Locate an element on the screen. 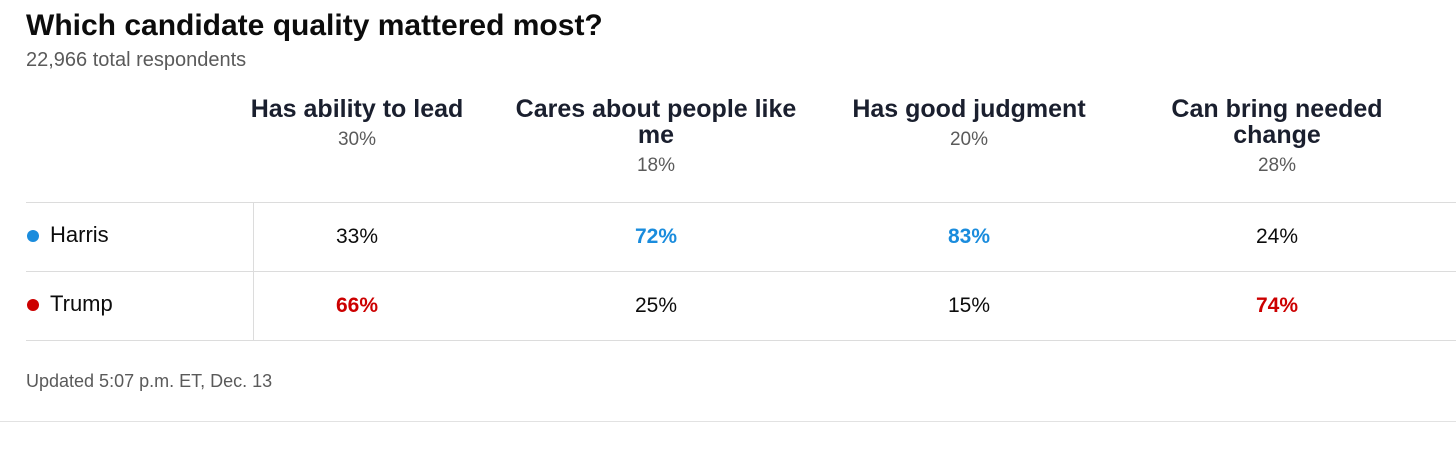  column-header-ability-to-lead: Has ability to lead 30% is located at coordinates (357, 124).